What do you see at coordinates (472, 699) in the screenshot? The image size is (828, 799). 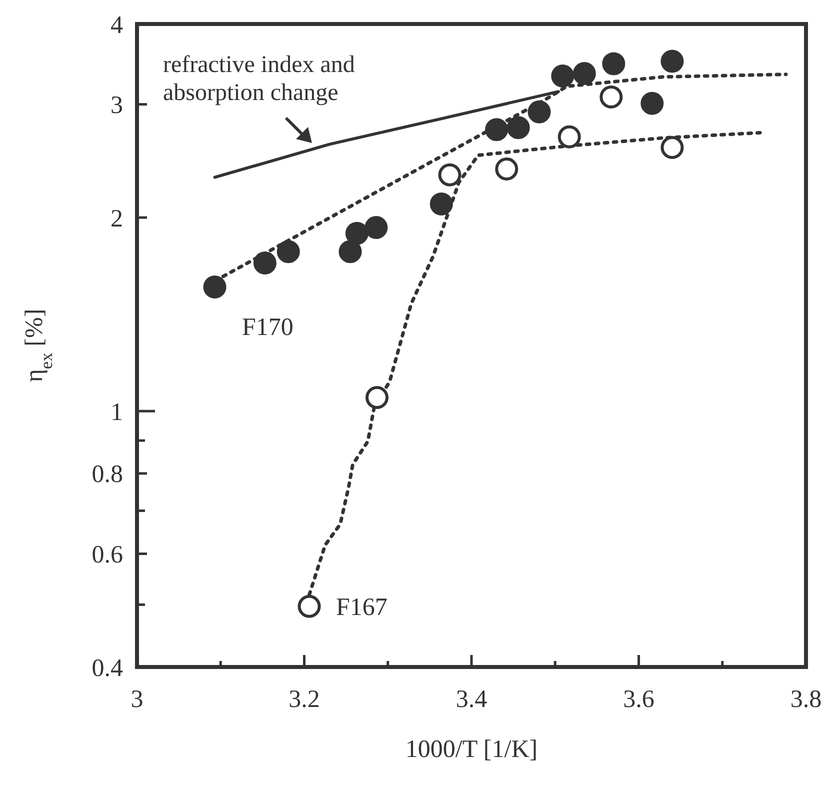 I see `x-tick-label: 3.4` at bounding box center [472, 699].